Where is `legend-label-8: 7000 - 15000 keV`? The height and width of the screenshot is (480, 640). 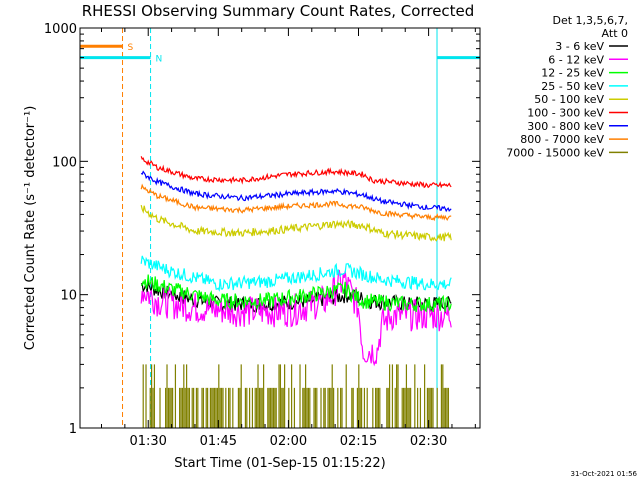
legend-label-8: 7000 - 15000 keV is located at coordinates (555, 152).